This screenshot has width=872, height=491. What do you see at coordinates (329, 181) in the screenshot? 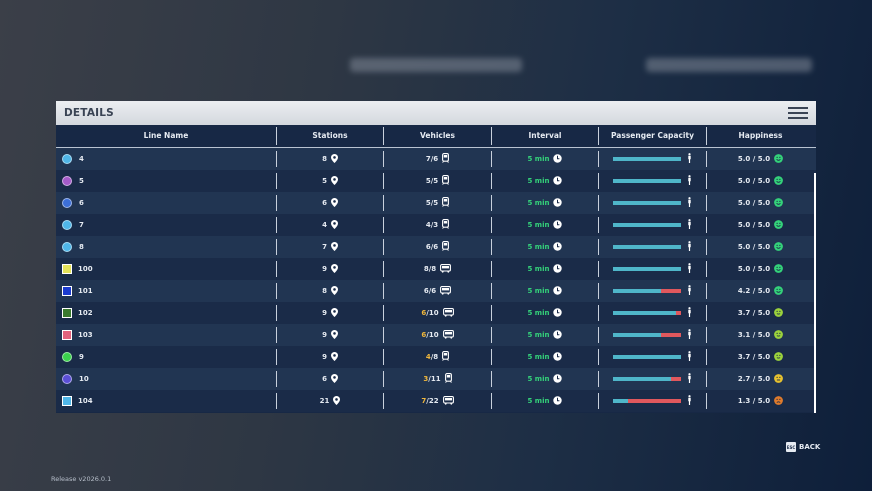
I see `stations-cell: 5` at bounding box center [329, 181].